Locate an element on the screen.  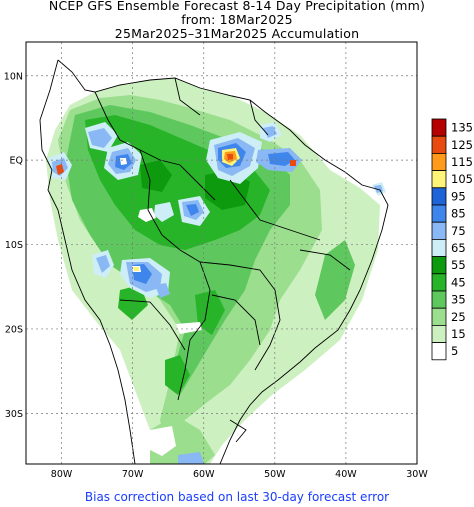
longitude-tick-label: 50W is located at coordinates (275, 474).